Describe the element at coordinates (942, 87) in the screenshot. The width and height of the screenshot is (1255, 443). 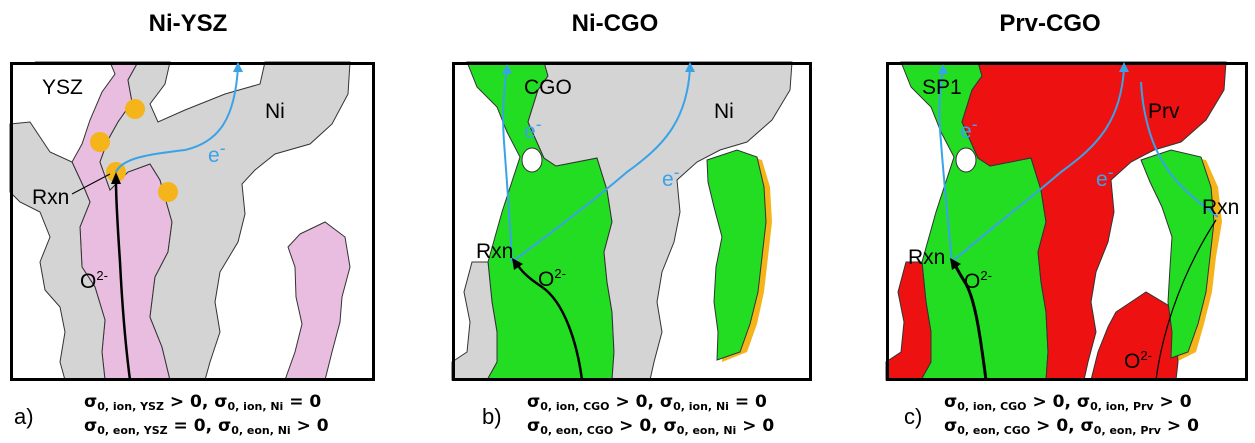
I see `sp1-label: SP1` at that location.